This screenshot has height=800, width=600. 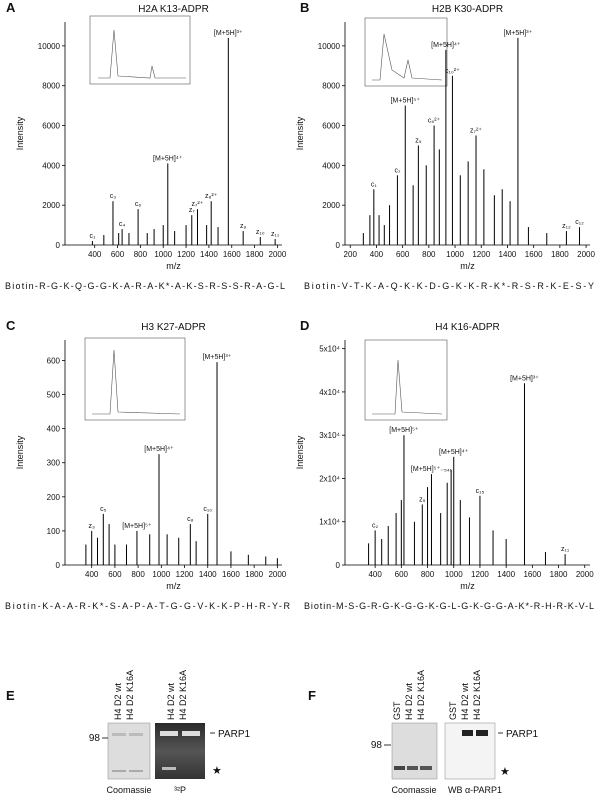 I want to click on peak-label: z₉, so click(x=243, y=226).